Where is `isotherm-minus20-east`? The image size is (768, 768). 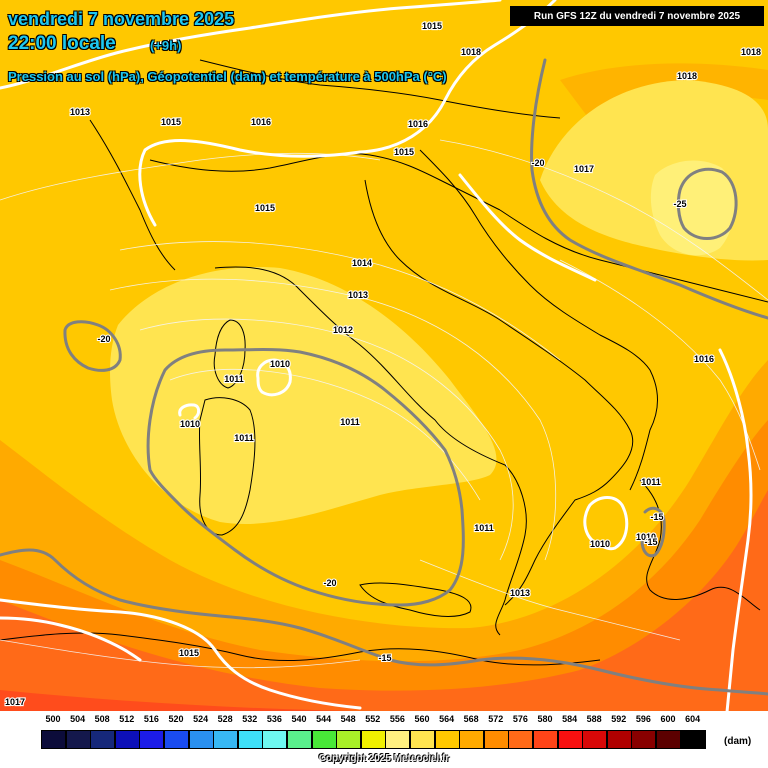
isotherm-minus20-east is located at coordinates (649, 189).